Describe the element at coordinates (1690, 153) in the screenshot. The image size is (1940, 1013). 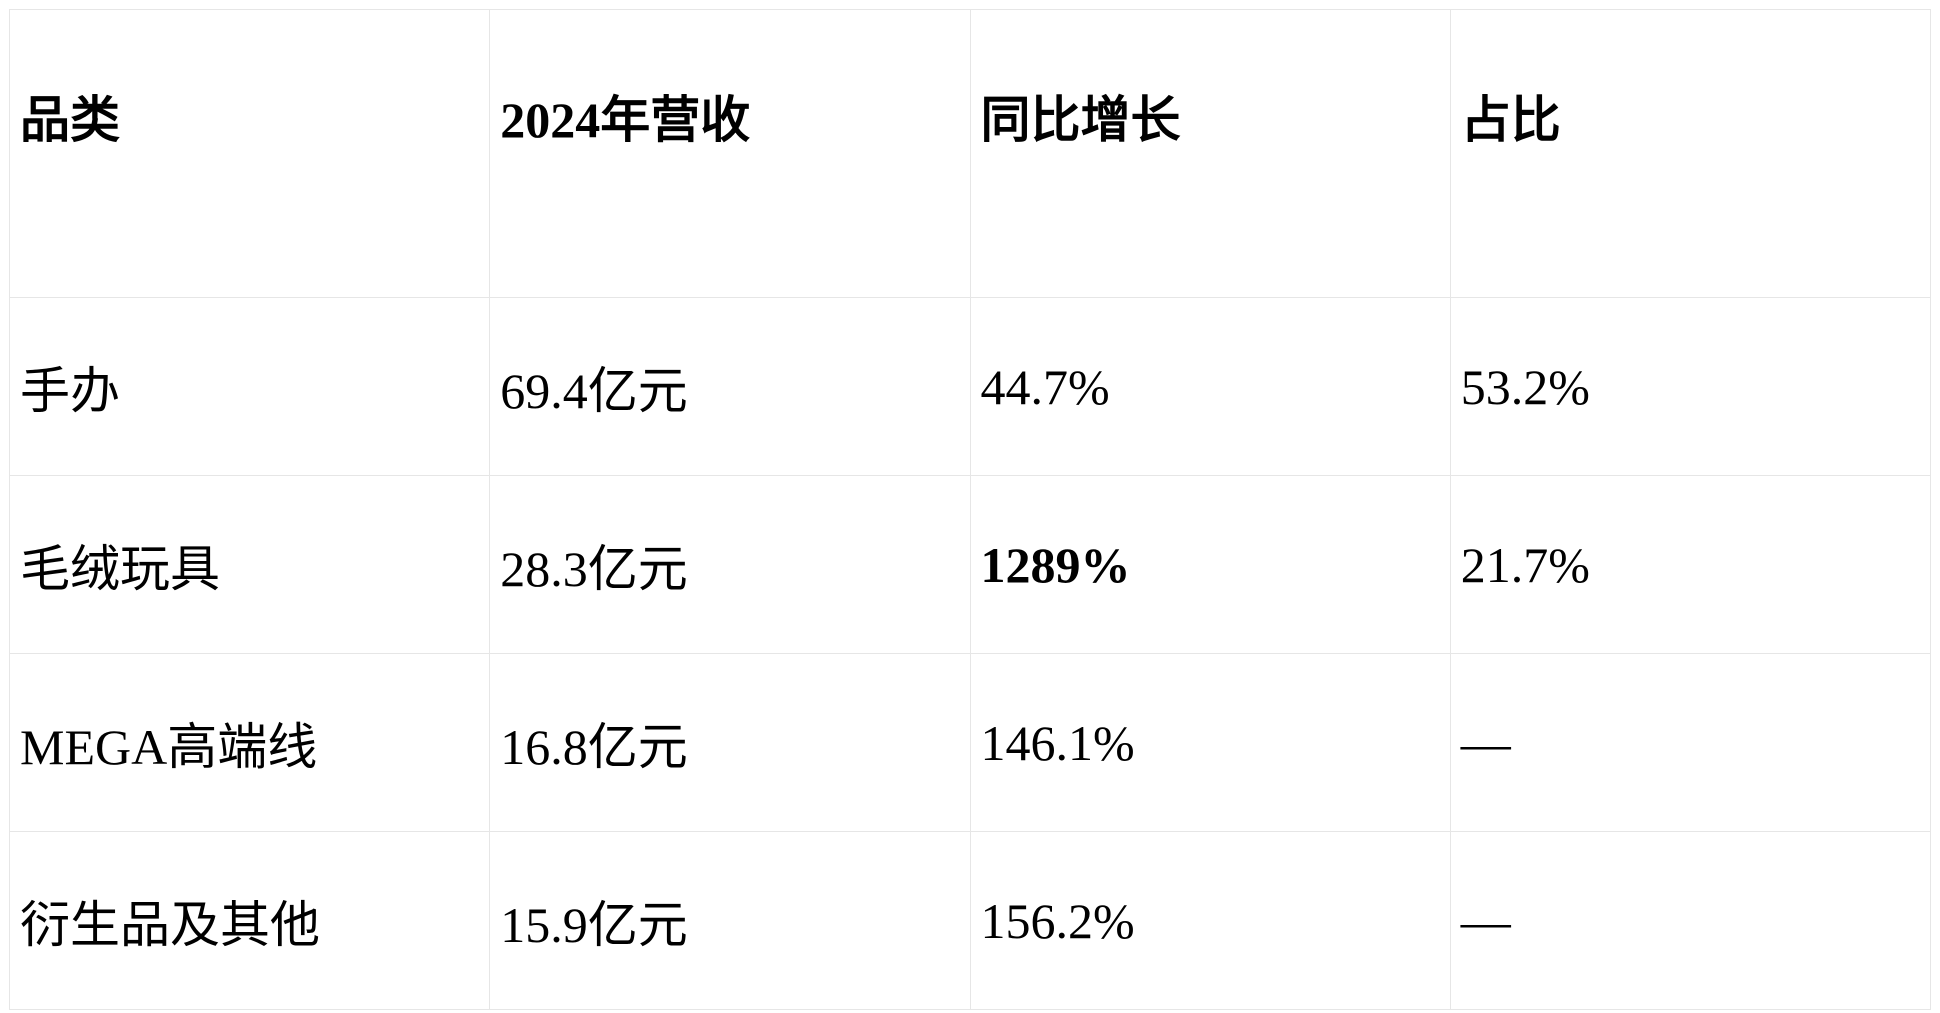
I see `header-share: 占比` at that location.